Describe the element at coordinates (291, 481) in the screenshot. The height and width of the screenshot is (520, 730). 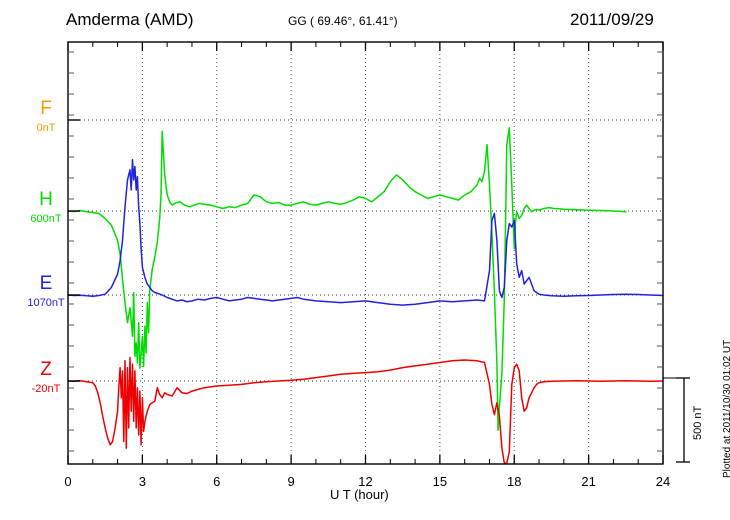
I see `xtick-label: 9` at that location.